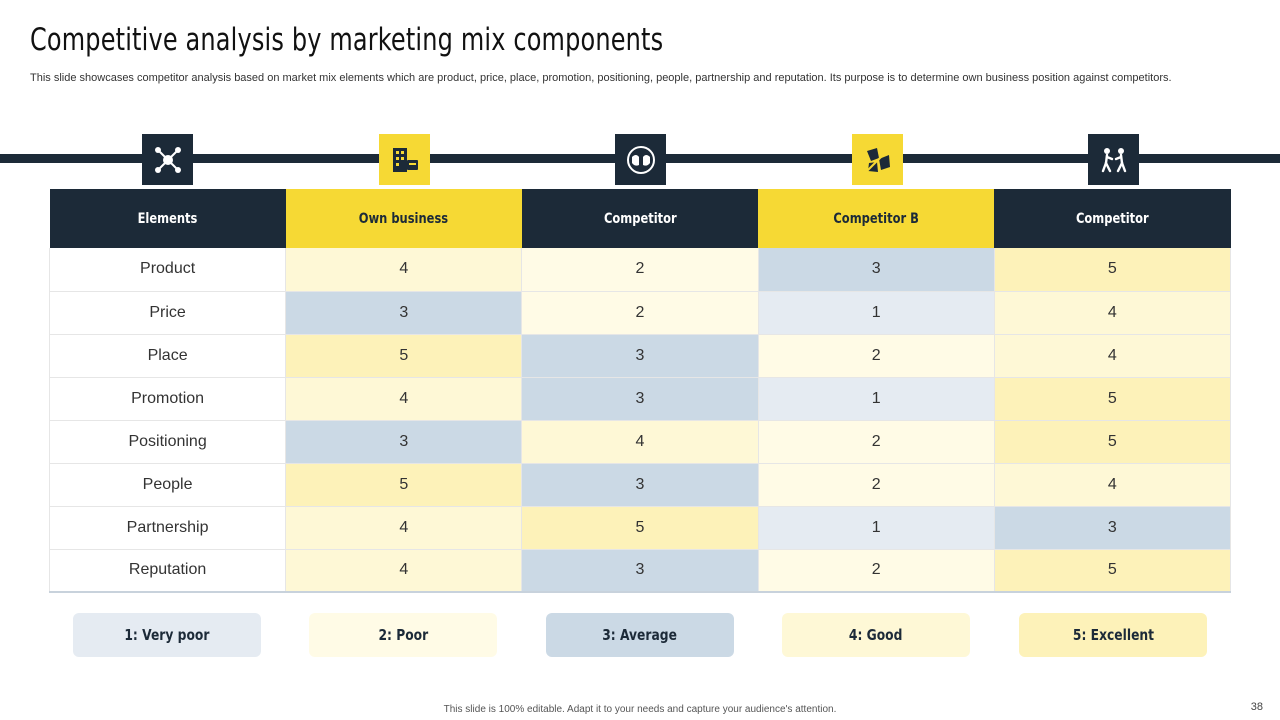 This screenshot has height=720, width=1280. Describe the element at coordinates (167, 485) in the screenshot. I see `element-label: People` at that location.